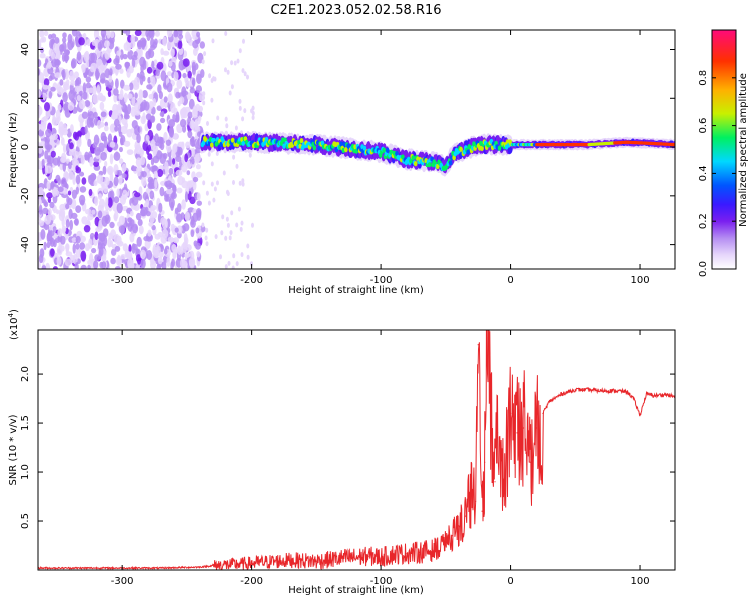 The height and width of the screenshot is (600, 750). Describe the element at coordinates (381, 581) in the screenshot. I see `x-tick-label: -100` at that location.